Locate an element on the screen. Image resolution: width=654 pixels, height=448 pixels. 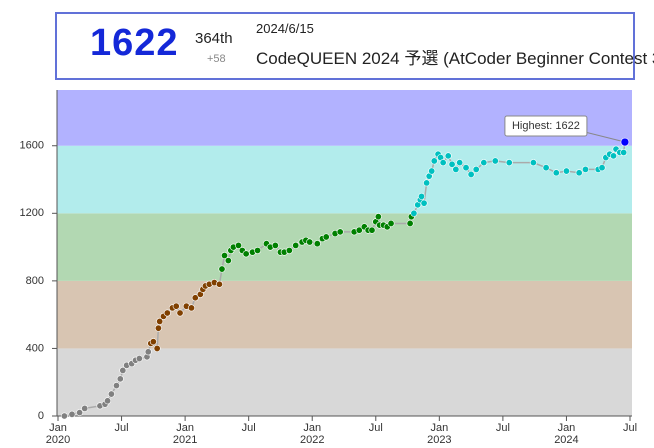
y-tick-label: 1600 is located at coordinates (32, 146).